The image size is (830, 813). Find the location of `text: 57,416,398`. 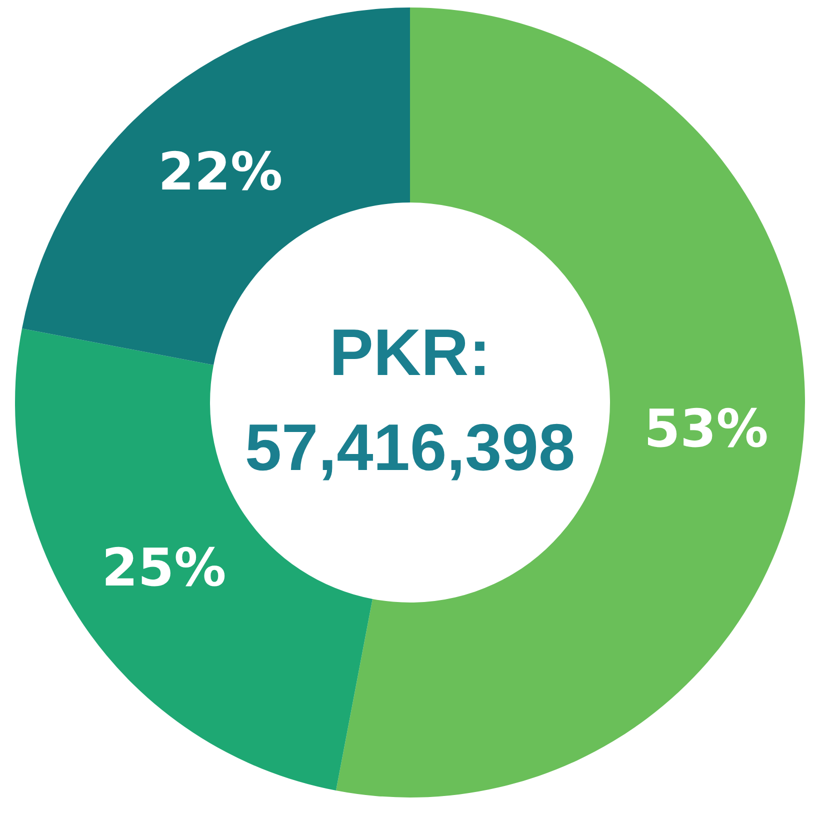

text: 57,416,398 is located at coordinates (410, 447).